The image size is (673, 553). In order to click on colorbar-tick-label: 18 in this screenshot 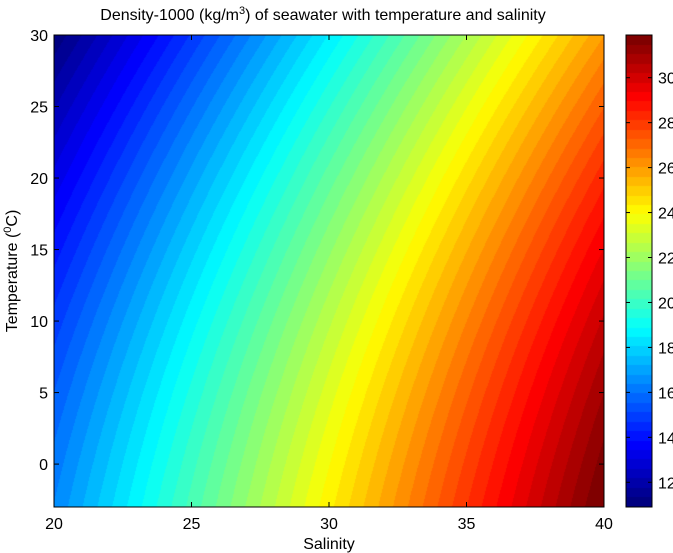, I will do `click(665, 348)`.